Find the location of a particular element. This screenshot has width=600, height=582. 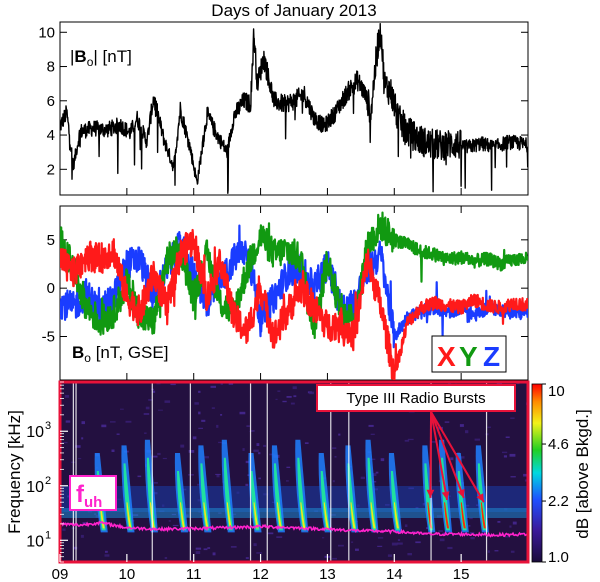

y-tick-label: 0 is located at coordinates (51, 288).